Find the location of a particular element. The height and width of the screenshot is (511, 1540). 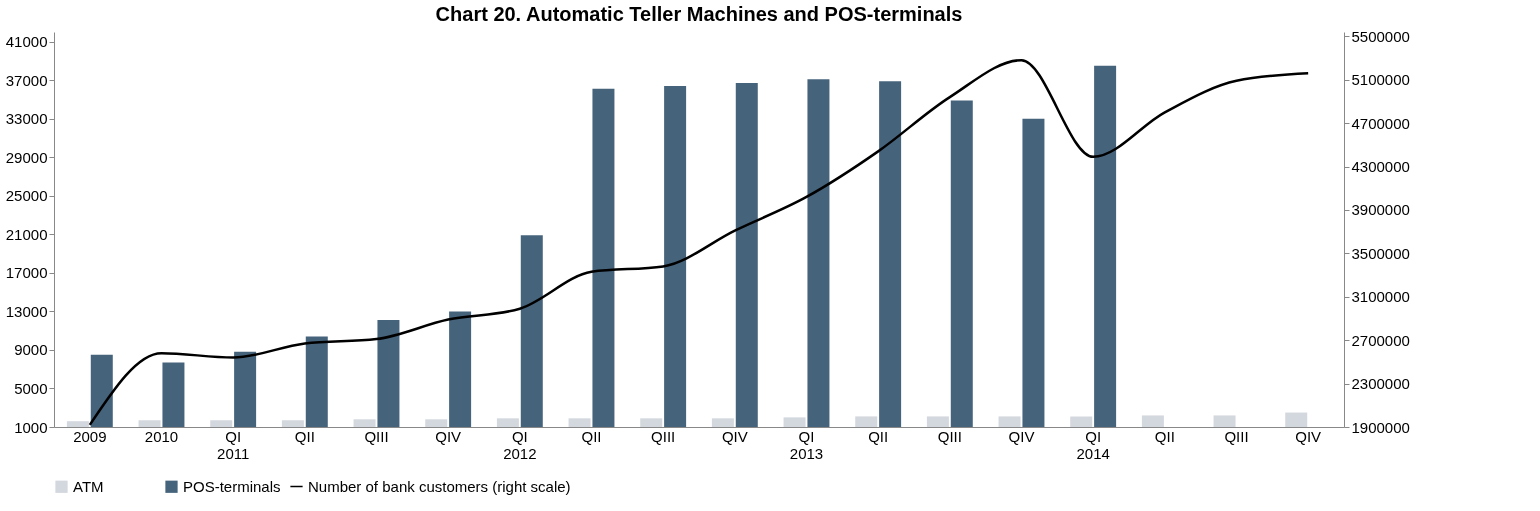

y-tick-label: 1000 is located at coordinates (31, 427).